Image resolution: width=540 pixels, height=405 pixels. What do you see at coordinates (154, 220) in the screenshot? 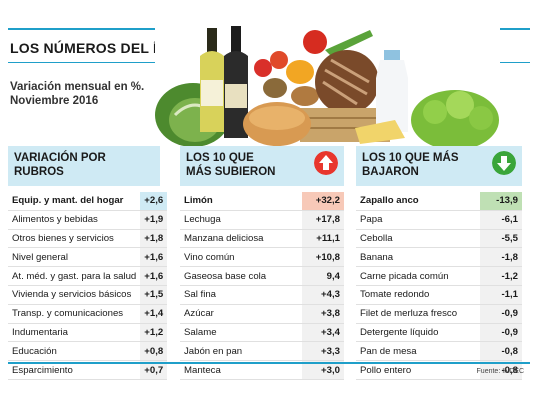
I see `row-value: +1,9` at bounding box center [154, 220].